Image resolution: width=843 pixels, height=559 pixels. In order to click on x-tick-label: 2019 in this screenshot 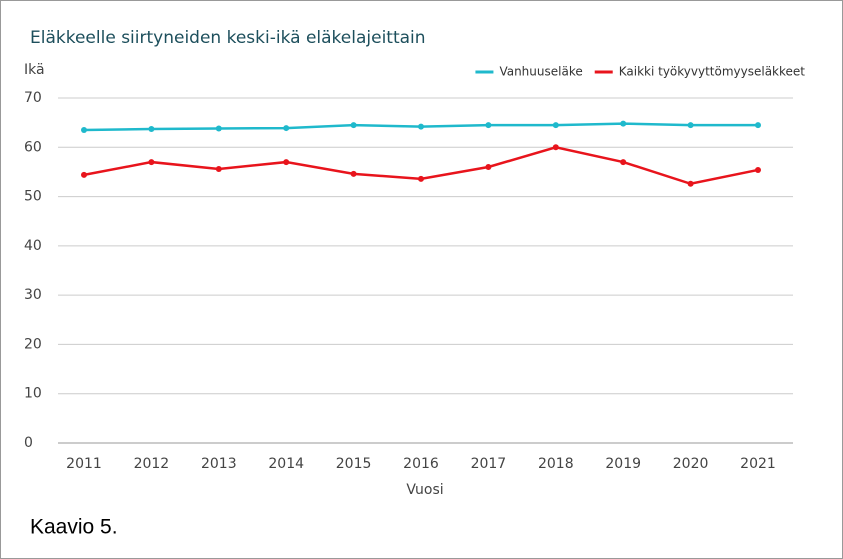, I will do `click(623, 464)`.